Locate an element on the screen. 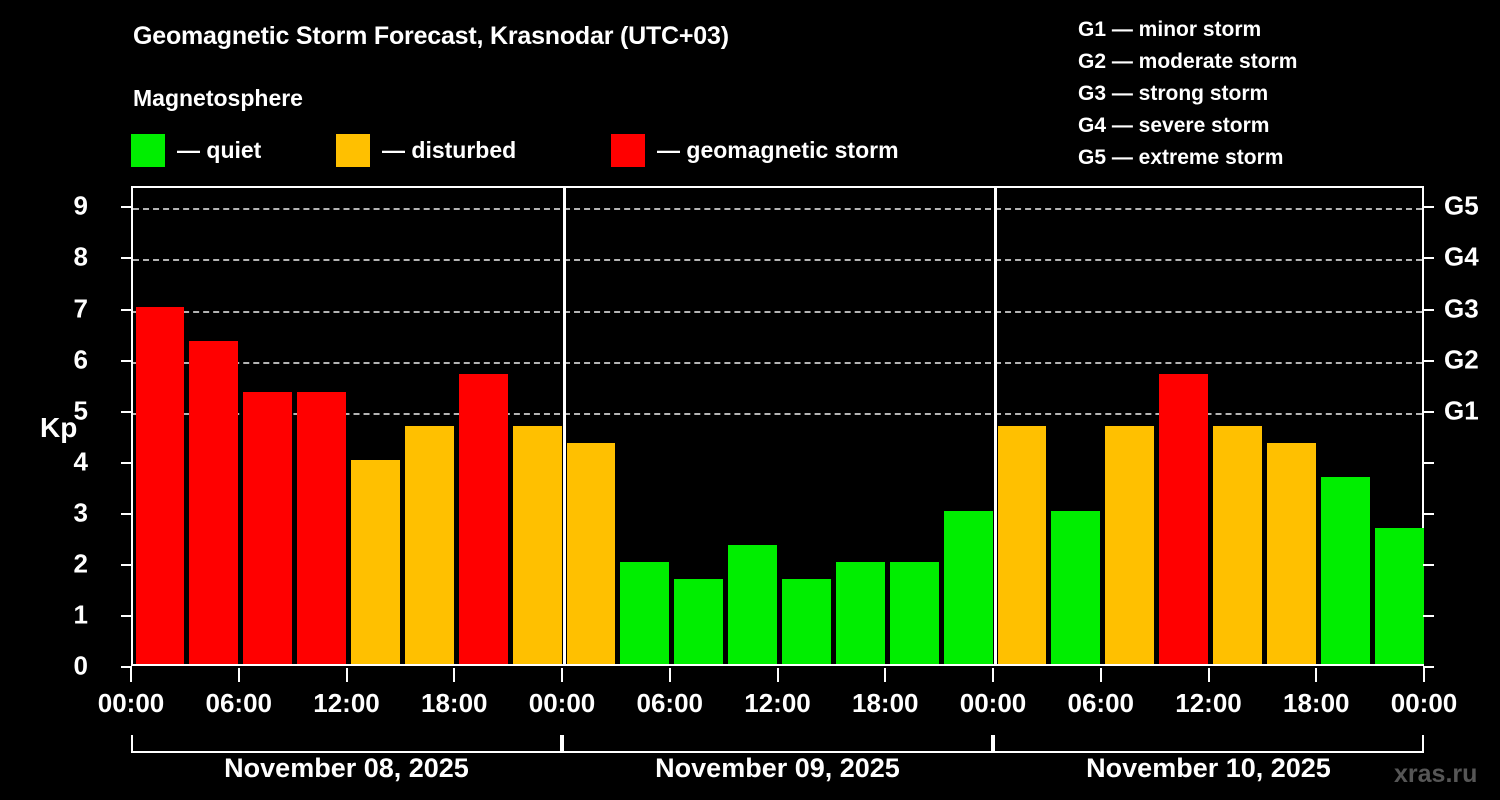 The width and height of the screenshot is (1500, 800). legend-swatch-quiet-icon is located at coordinates (148, 150).